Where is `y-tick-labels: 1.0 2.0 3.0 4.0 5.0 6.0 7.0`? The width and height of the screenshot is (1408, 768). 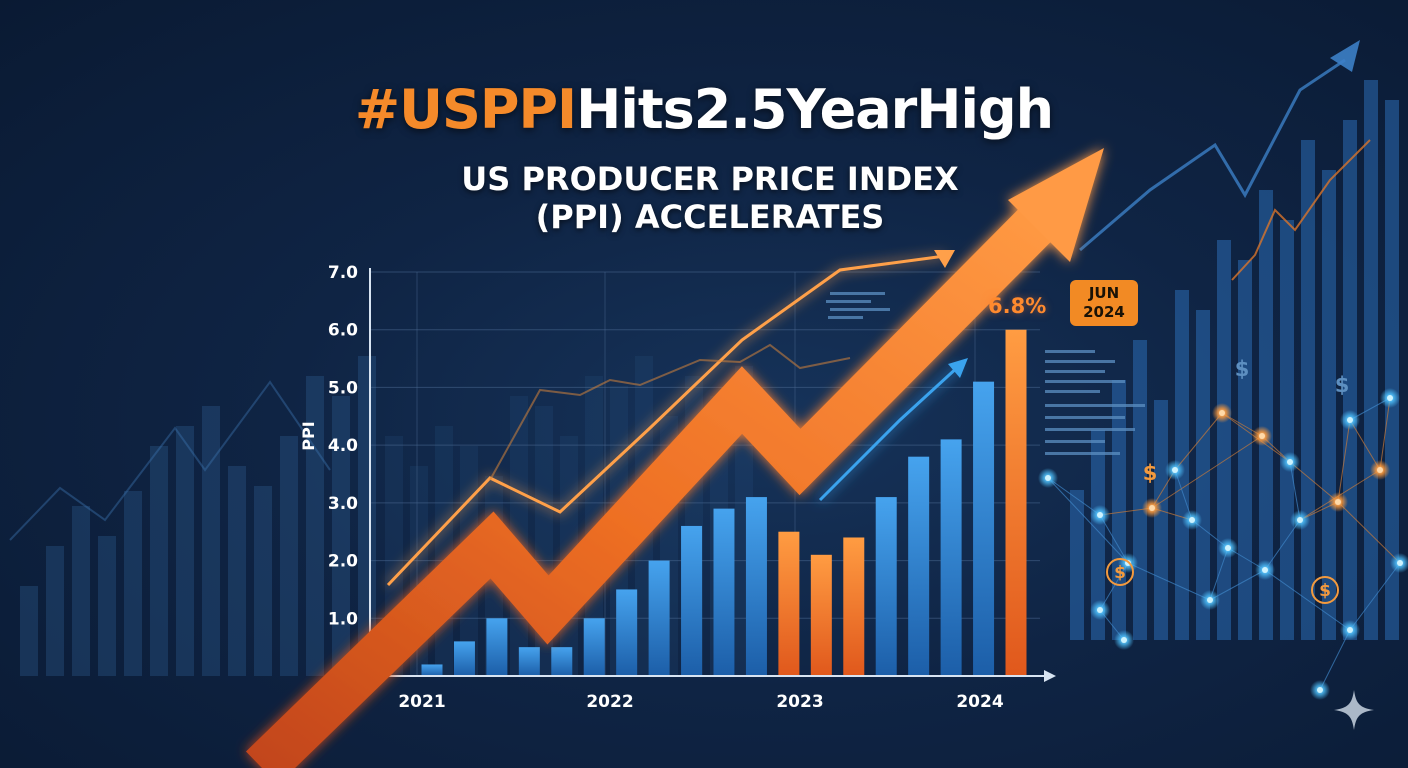 y-tick-labels: 1.0 2.0 3.0 4.0 5.0 6.0 7.0 is located at coordinates (343, 446).